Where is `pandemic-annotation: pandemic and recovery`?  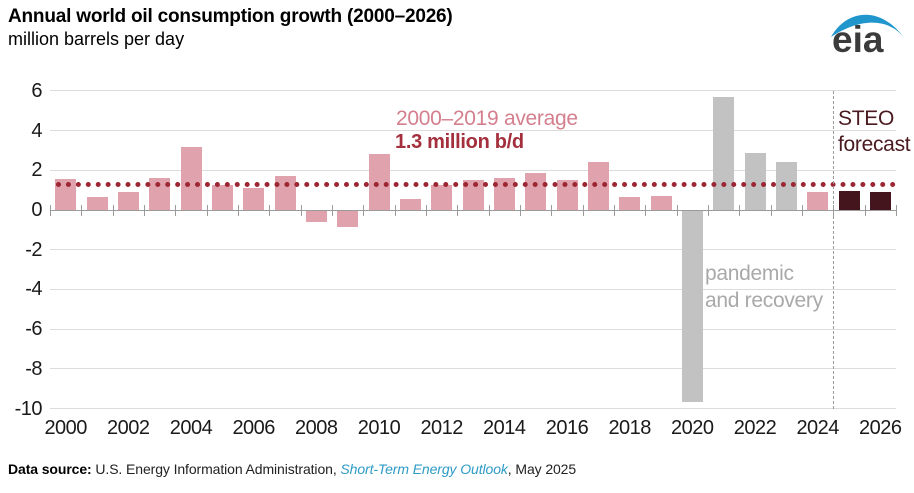
pandemic-annotation: pandemic and recovery is located at coordinates (764, 287).